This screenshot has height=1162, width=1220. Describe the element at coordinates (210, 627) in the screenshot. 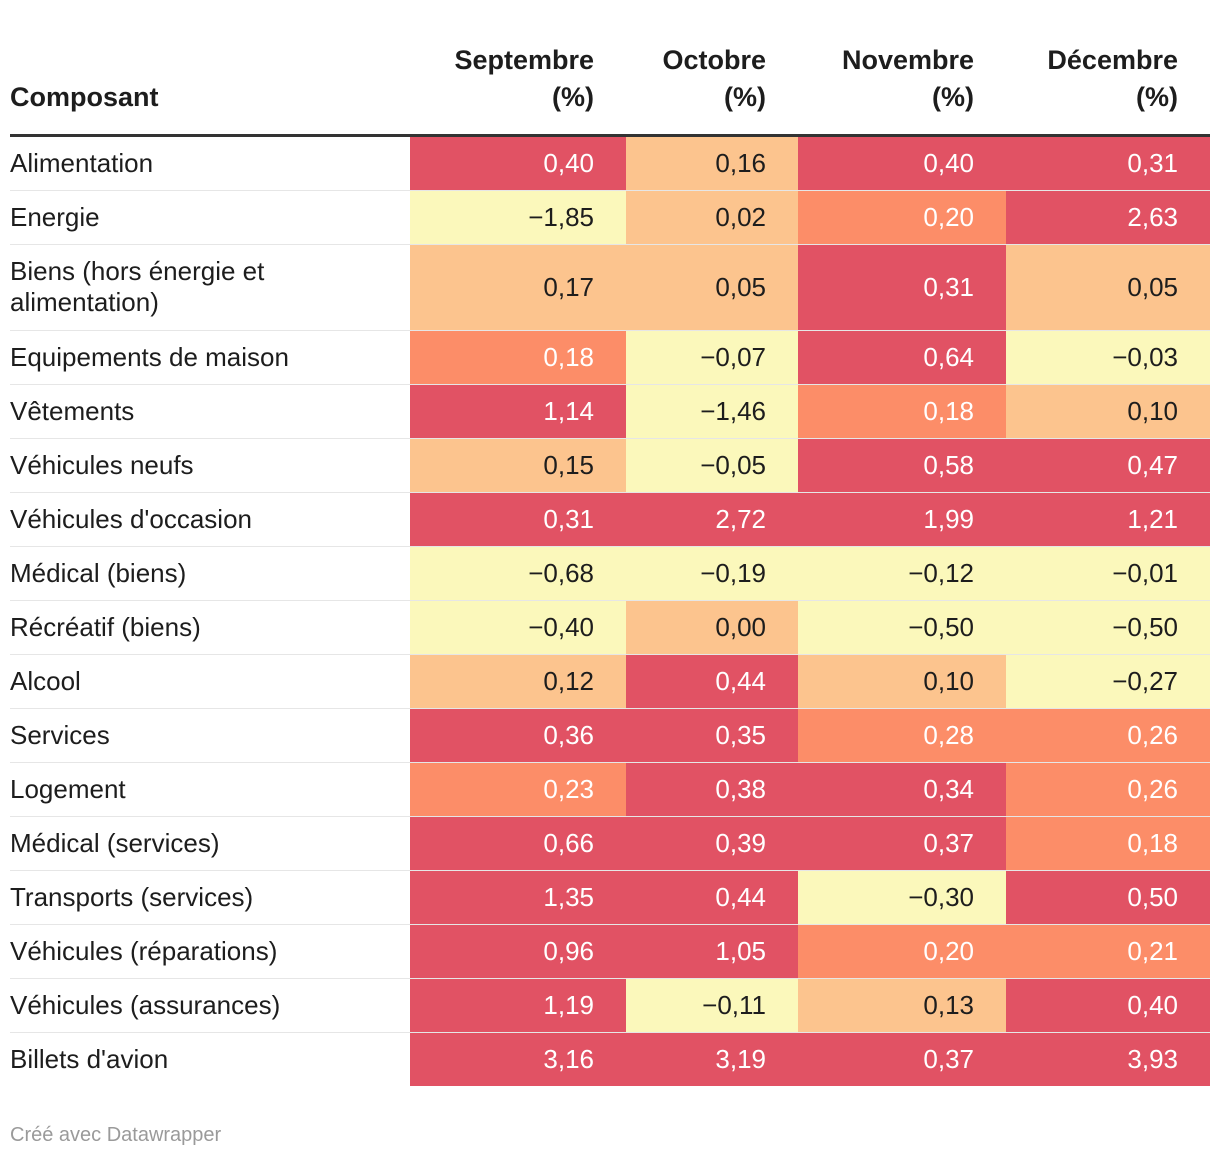

I see `row-label: Récréatif (biens)` at that location.